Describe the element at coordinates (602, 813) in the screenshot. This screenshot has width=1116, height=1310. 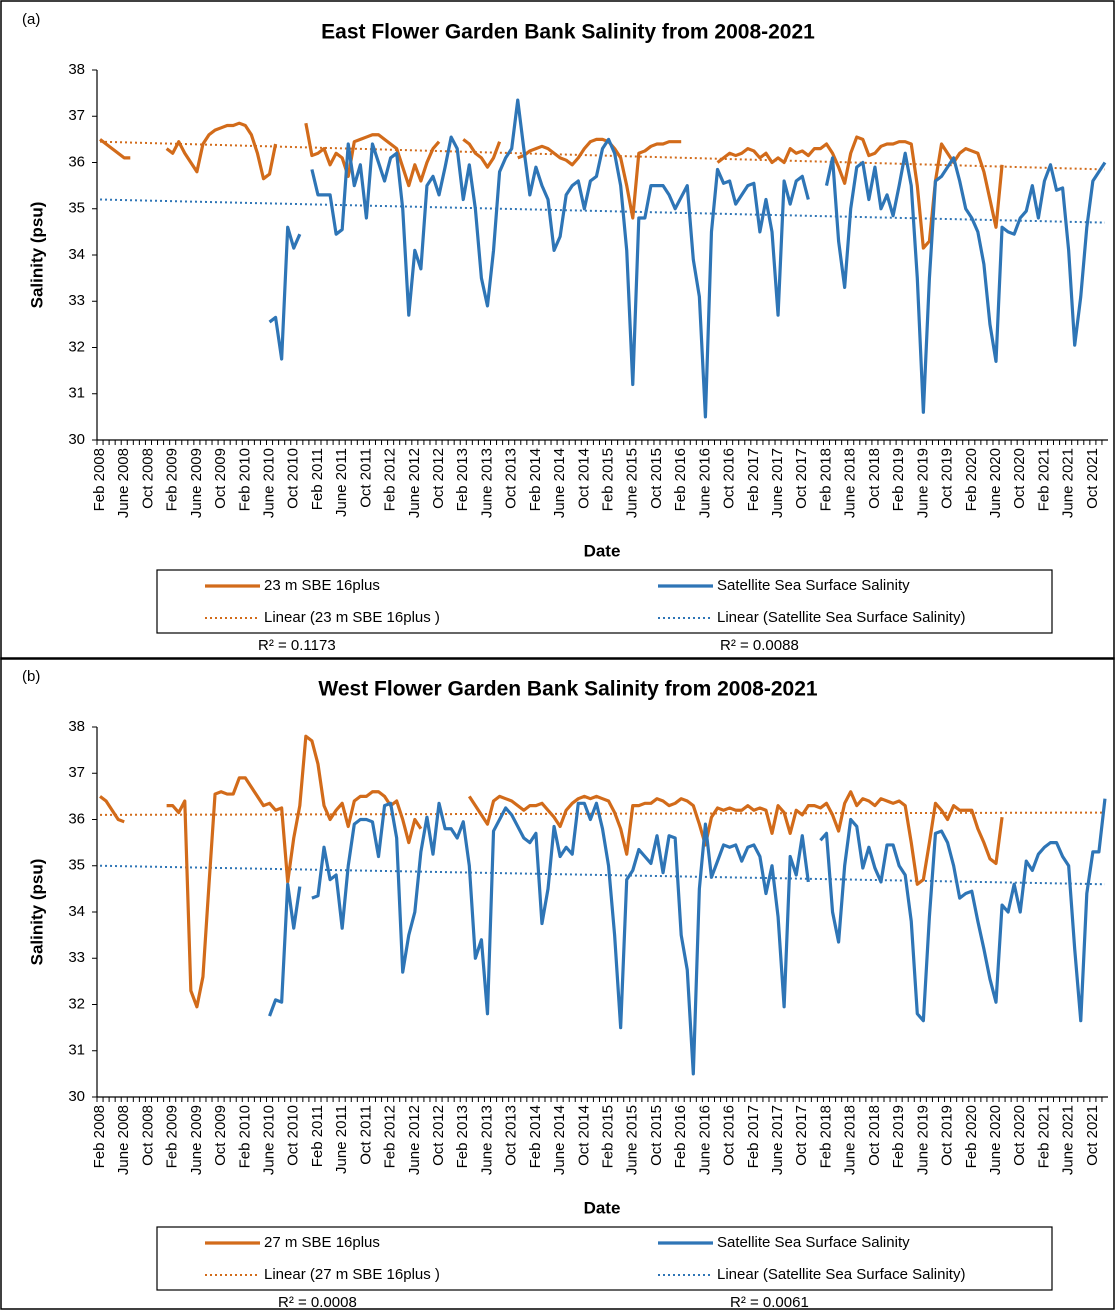
I see `trendline` at that location.